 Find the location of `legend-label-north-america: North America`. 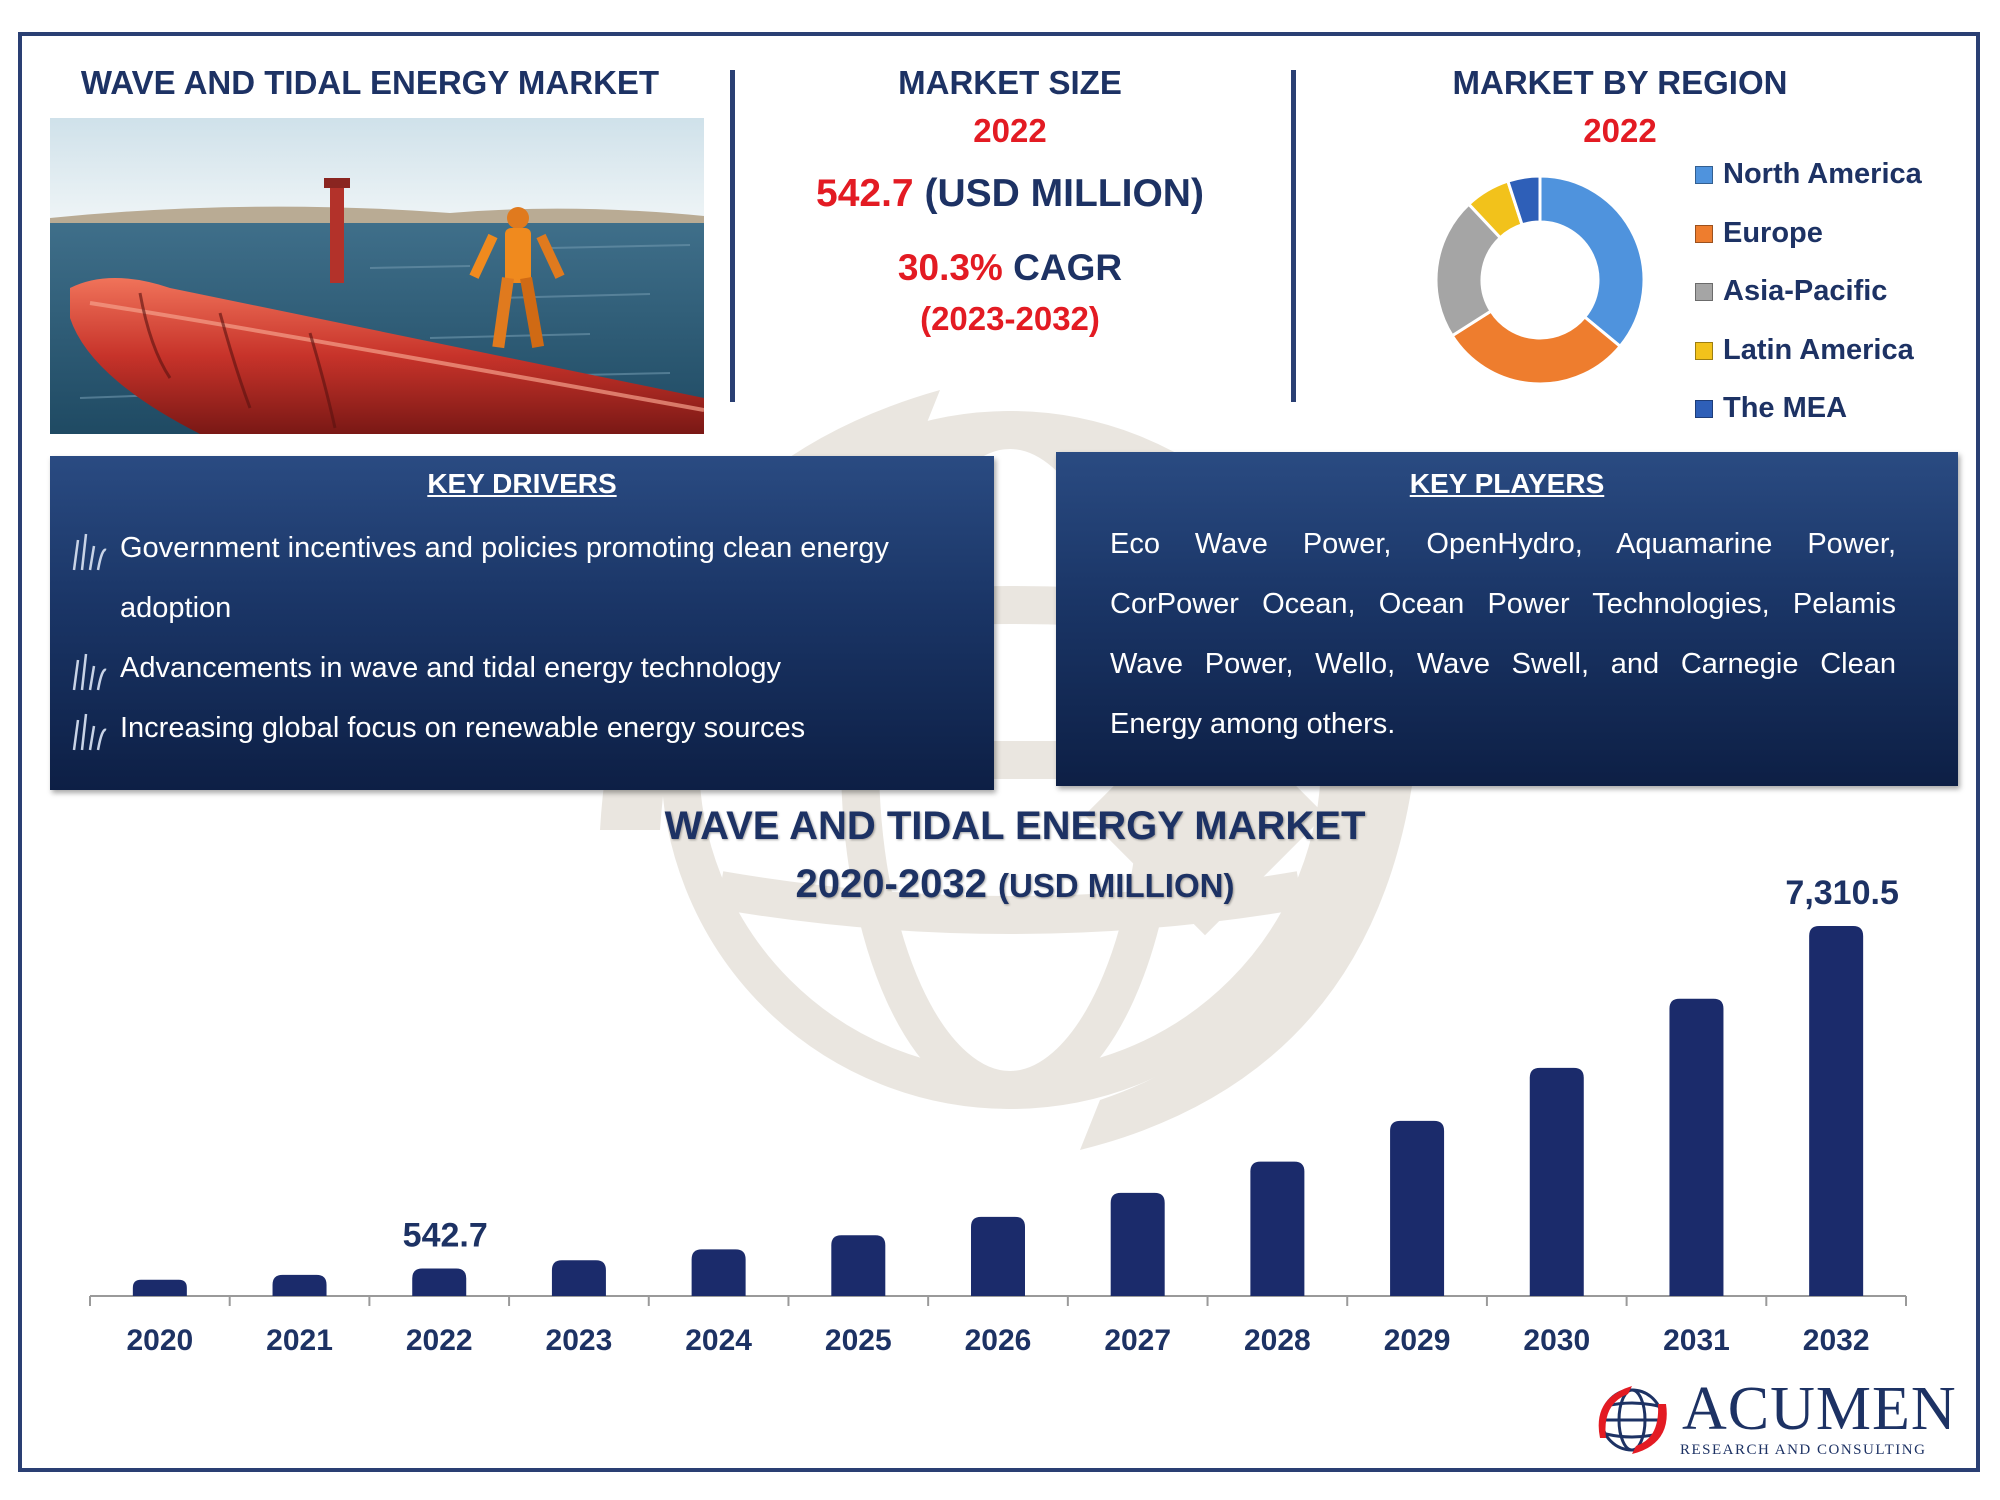

legend-label-north-america: North America is located at coordinates (1822, 174).